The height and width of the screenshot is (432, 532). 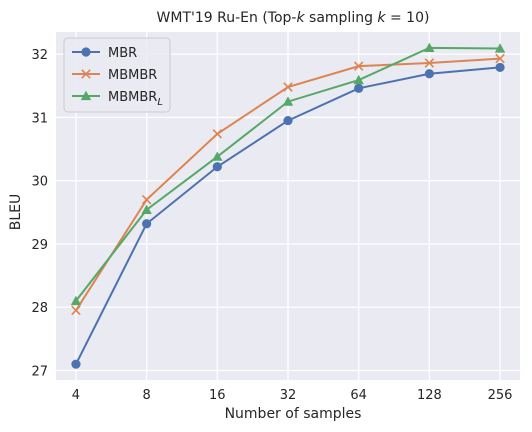 What do you see at coordinates (39, 182) in the screenshot?
I see `y-tick-label: 30` at bounding box center [39, 182].